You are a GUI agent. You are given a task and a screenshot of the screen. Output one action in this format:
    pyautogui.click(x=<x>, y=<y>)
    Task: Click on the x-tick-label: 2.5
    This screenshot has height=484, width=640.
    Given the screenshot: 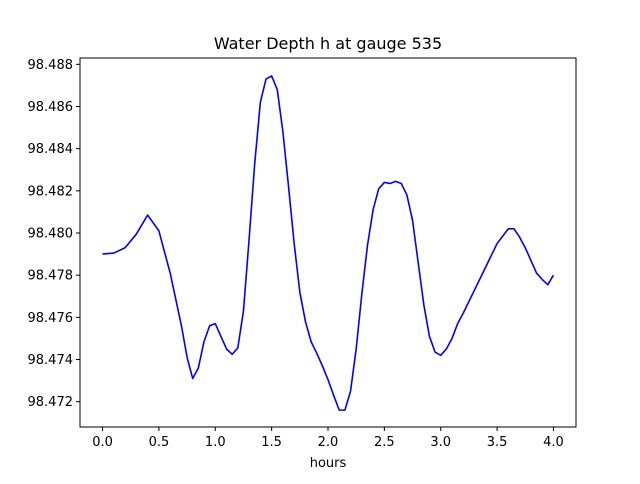 What is the action you would take?
    pyautogui.click(x=384, y=442)
    